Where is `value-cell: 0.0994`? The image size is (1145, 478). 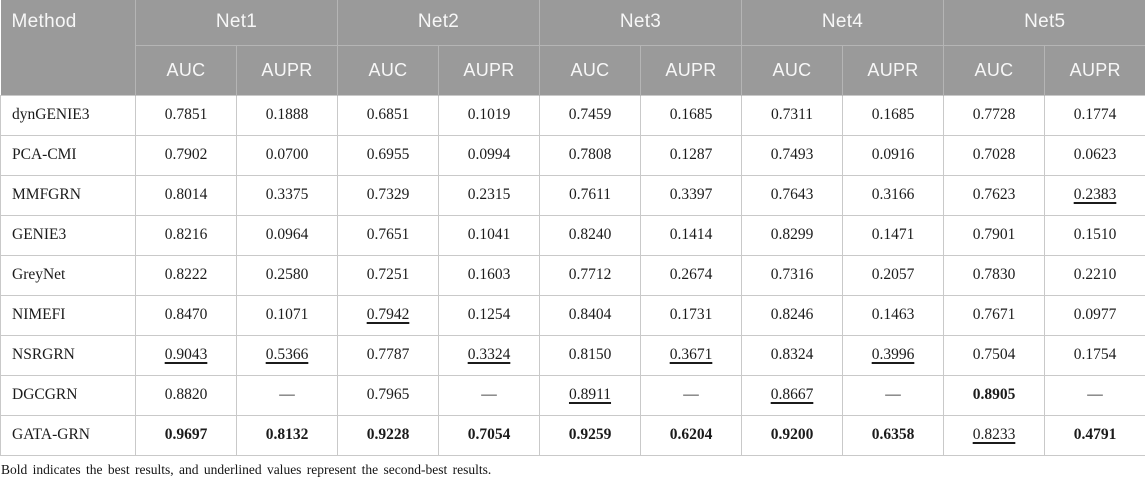
value-cell: 0.0994 is located at coordinates (489, 155).